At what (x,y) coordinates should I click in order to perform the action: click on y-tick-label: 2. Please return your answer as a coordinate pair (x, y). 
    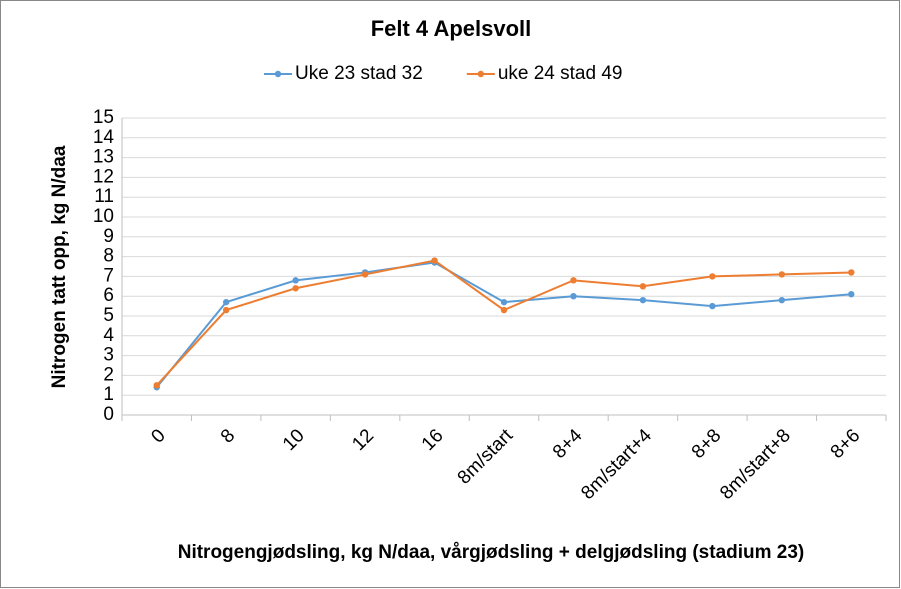
    Looking at the image, I should click on (108, 374).